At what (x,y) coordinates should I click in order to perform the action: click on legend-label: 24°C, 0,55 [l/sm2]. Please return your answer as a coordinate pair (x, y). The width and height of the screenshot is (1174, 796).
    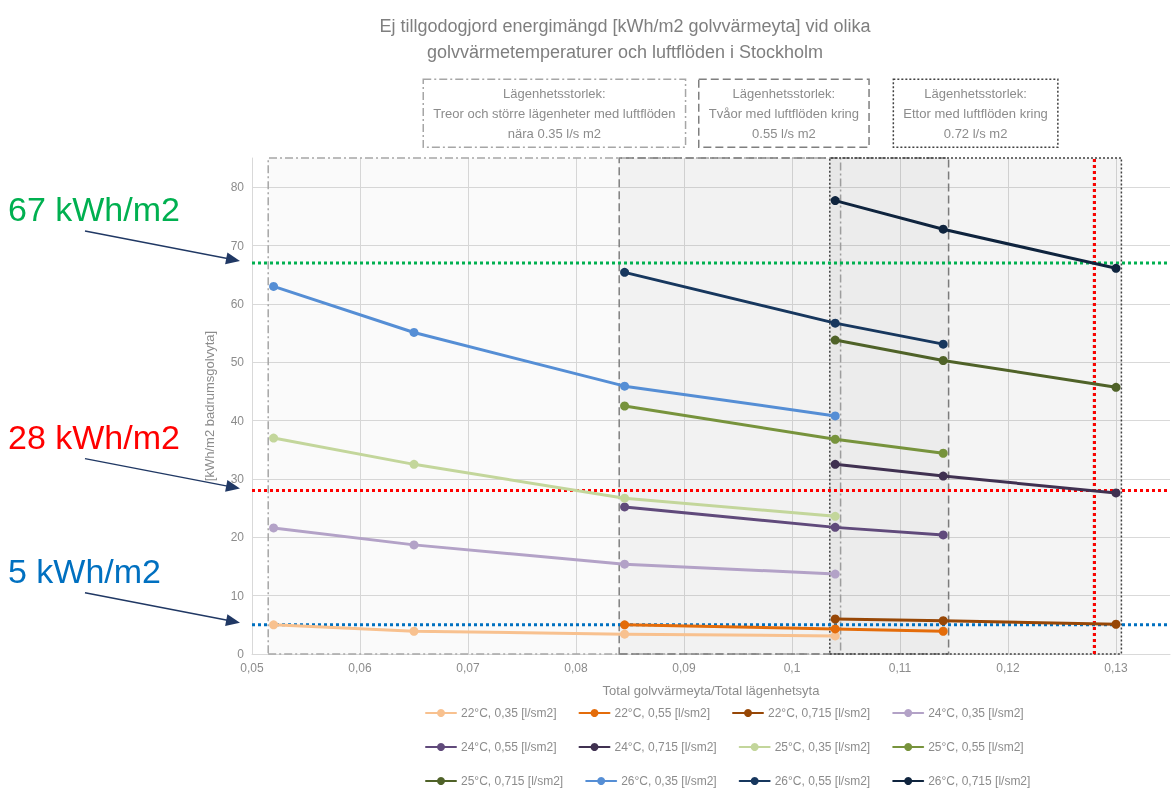
    Looking at the image, I should click on (509, 747).